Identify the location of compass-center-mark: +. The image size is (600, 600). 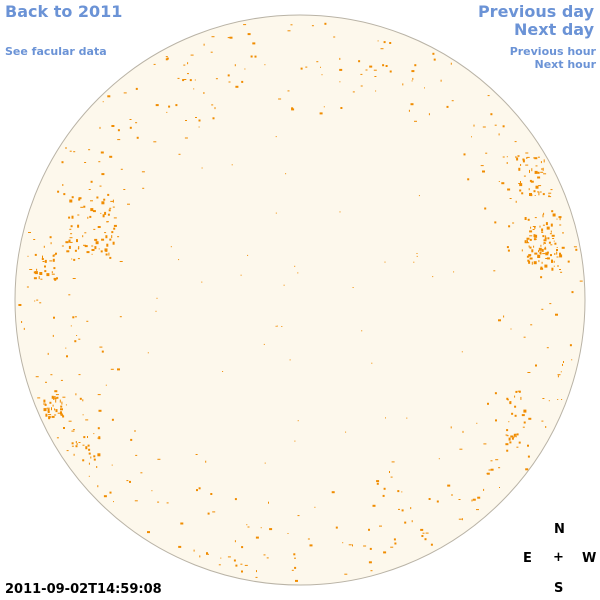
(558, 557).